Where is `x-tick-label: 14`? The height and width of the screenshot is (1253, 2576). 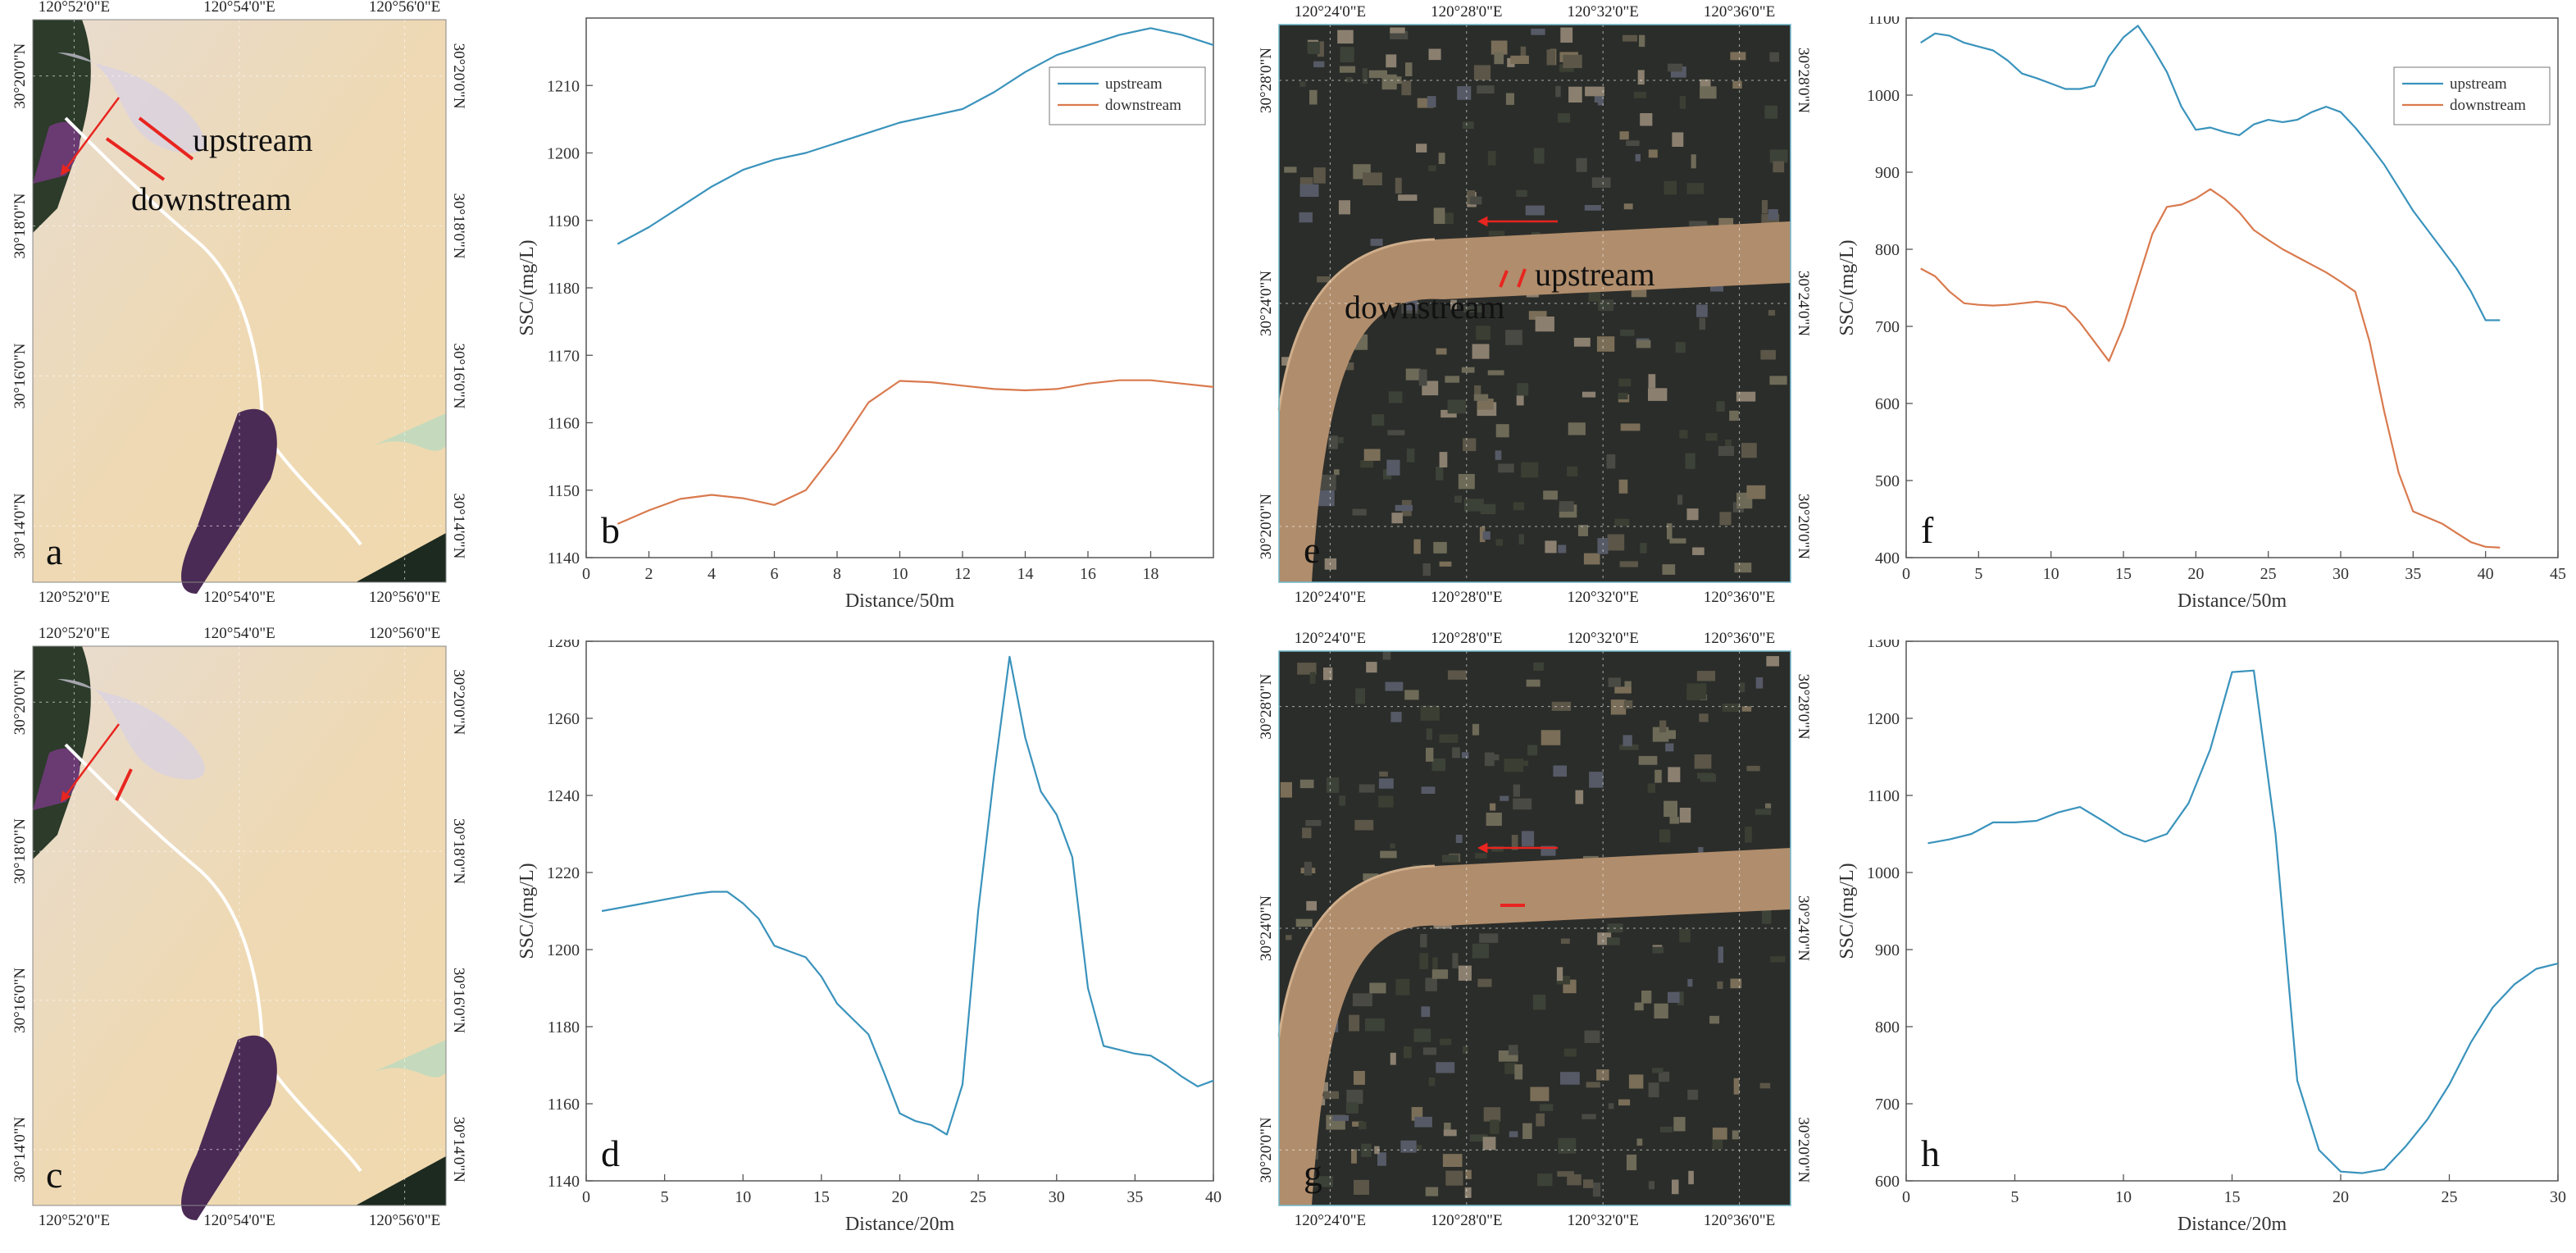 x-tick-label: 14 is located at coordinates (1025, 574).